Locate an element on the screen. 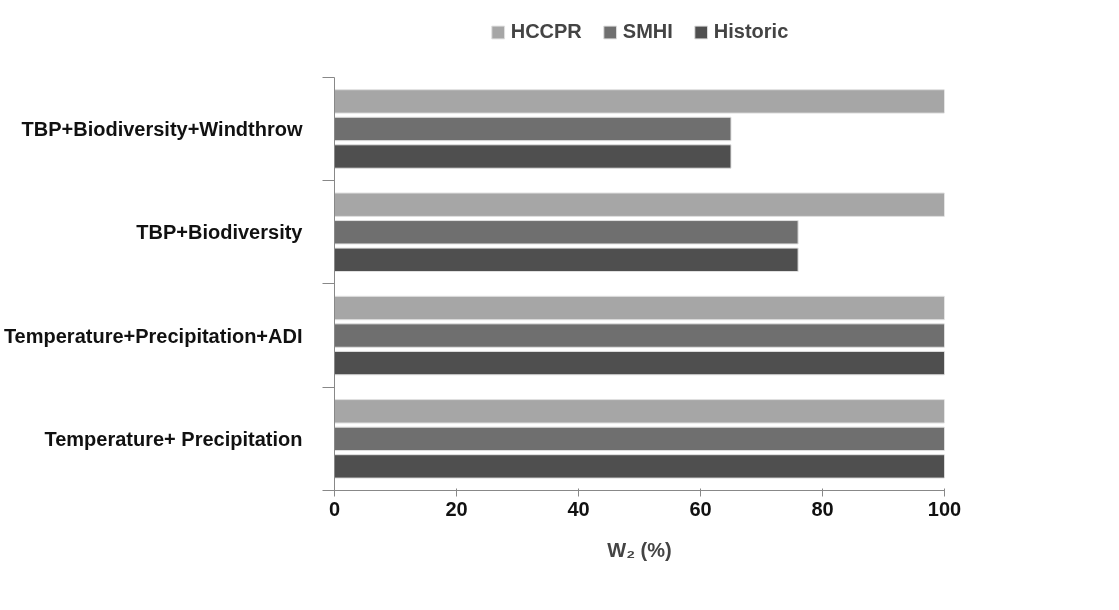  y-tick-label: Temperature+ Precipitation is located at coordinates (173, 438).